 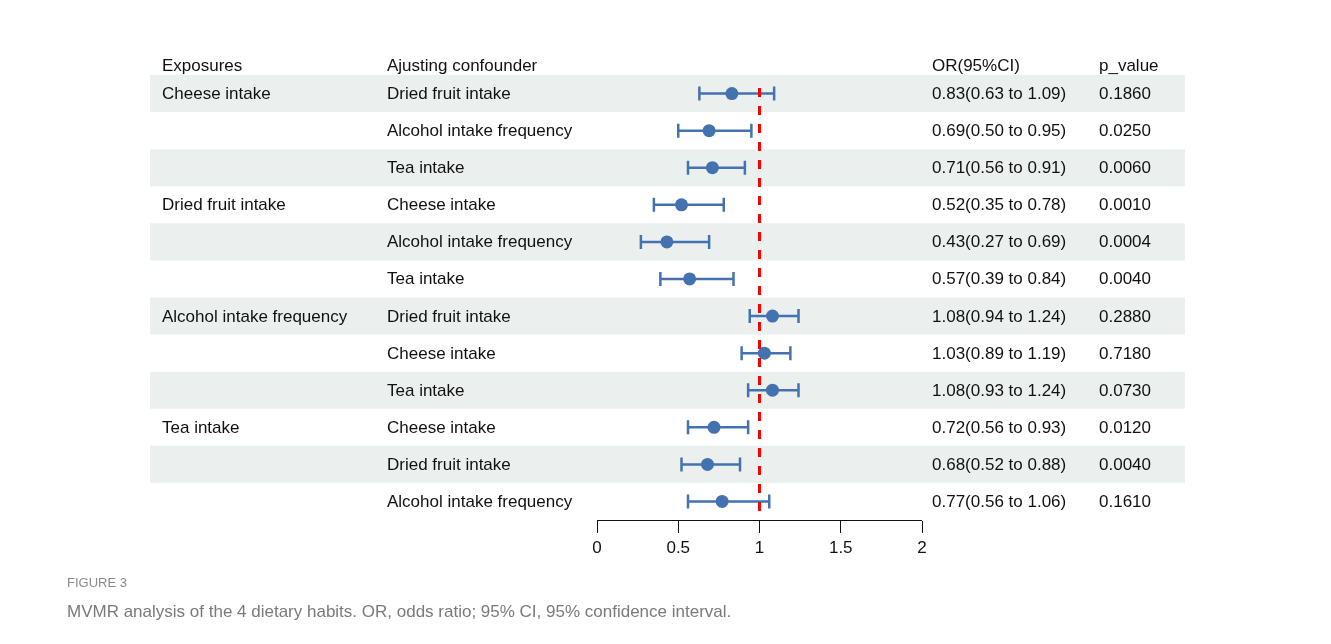 What do you see at coordinates (678, 548) in the screenshot?
I see `x-tick-label: 0.5` at bounding box center [678, 548].